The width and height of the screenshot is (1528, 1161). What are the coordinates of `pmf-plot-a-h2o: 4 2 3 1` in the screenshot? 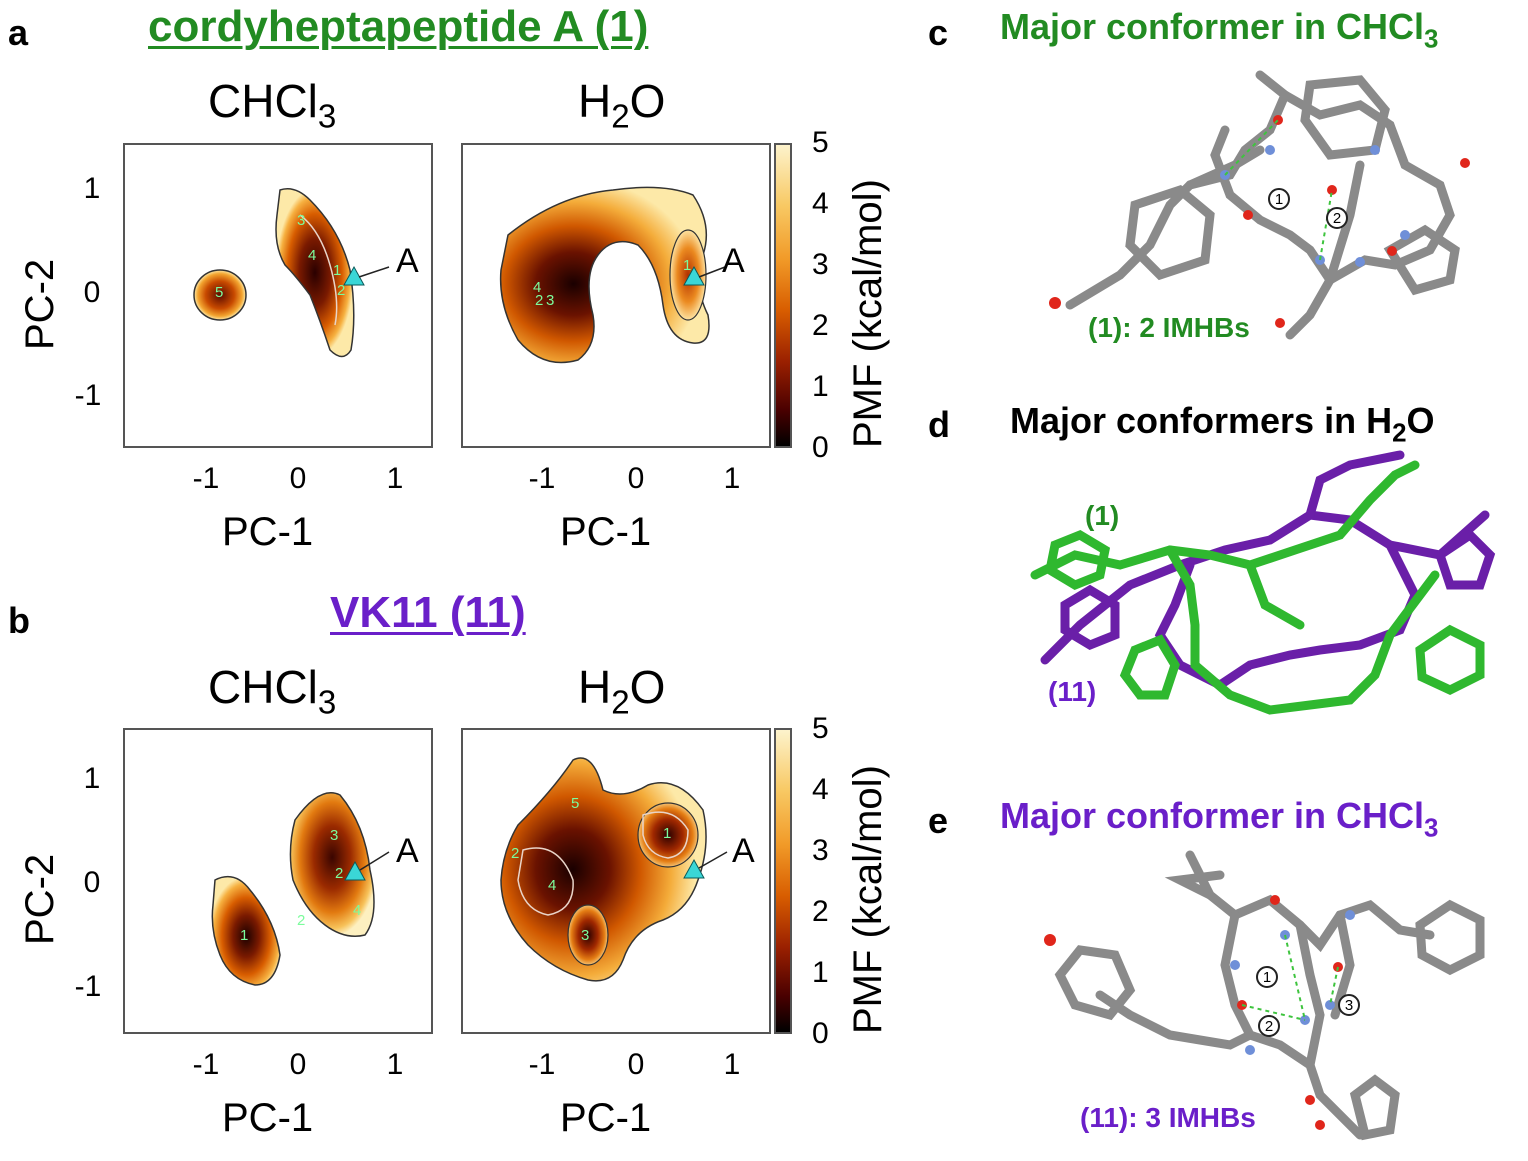 It's located at (616, 295).